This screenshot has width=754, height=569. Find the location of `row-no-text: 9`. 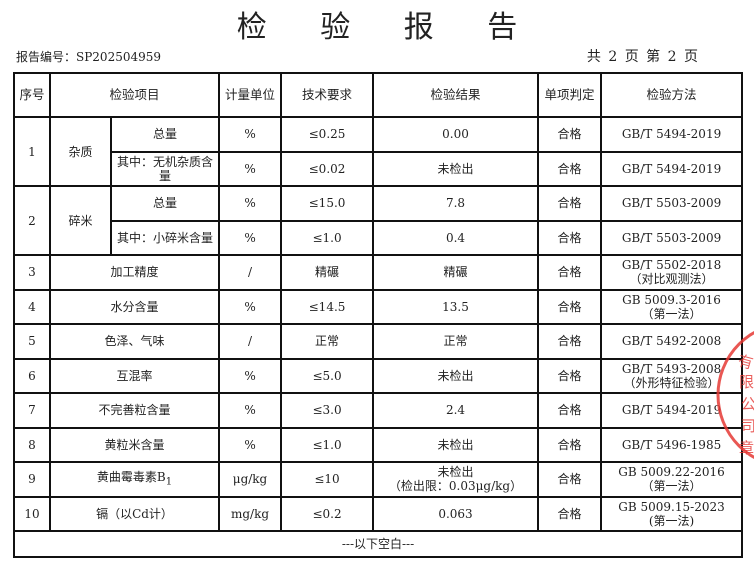

row-no-text: 9 is located at coordinates (32, 479).